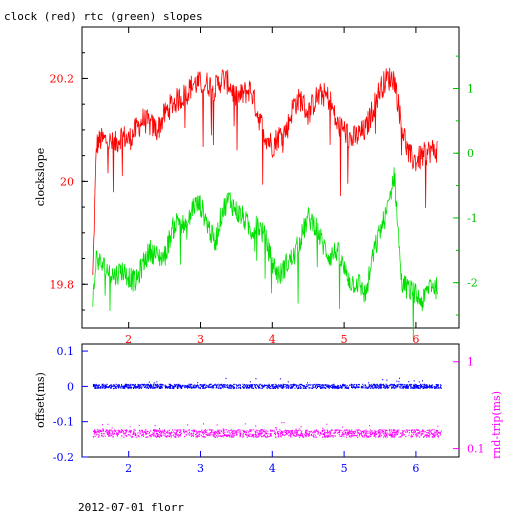 This screenshot has height=512, width=512. Describe the element at coordinates (496, 425) in the screenshot. I see `bottom-y2-axis-label: rnd-trip(ms)` at that location.